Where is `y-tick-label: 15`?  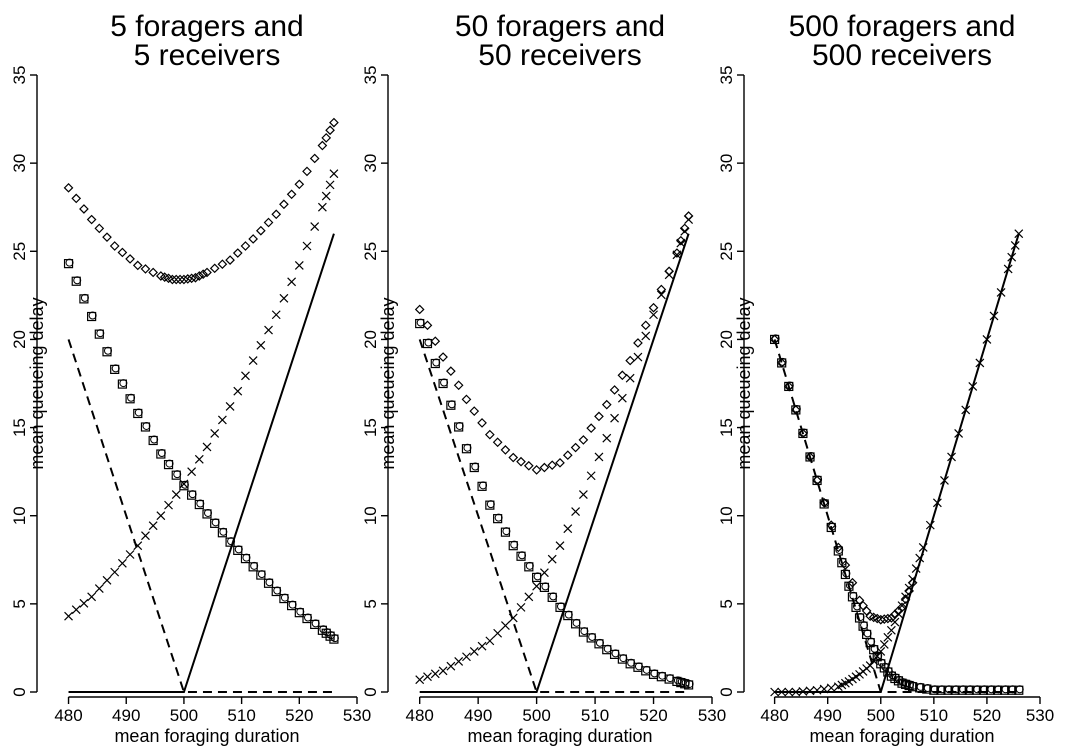
y-tick-label: 15 is located at coordinates (370, 427).